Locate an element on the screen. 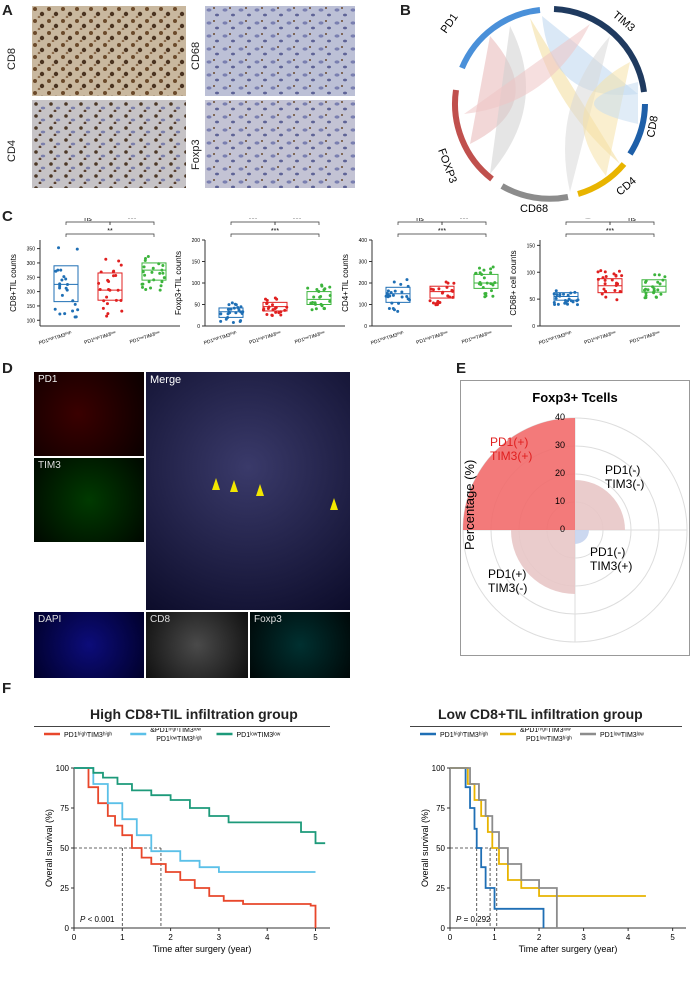 This screenshot has width=697, height=991. polar-label-pp-2: TIM3(+) is located at coordinates (511, 456).